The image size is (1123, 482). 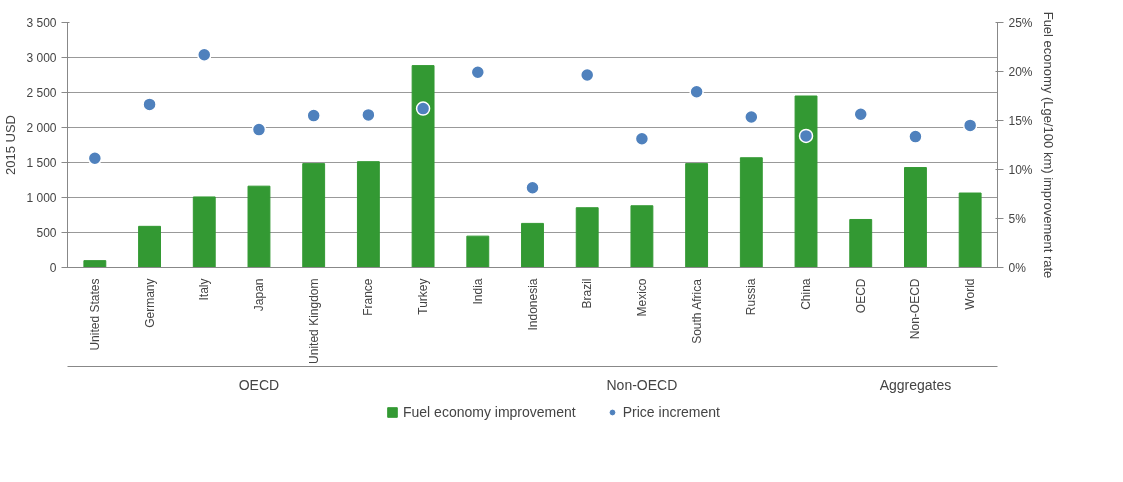 I want to click on y-tick-label: 3 500, so click(x=41, y=22).